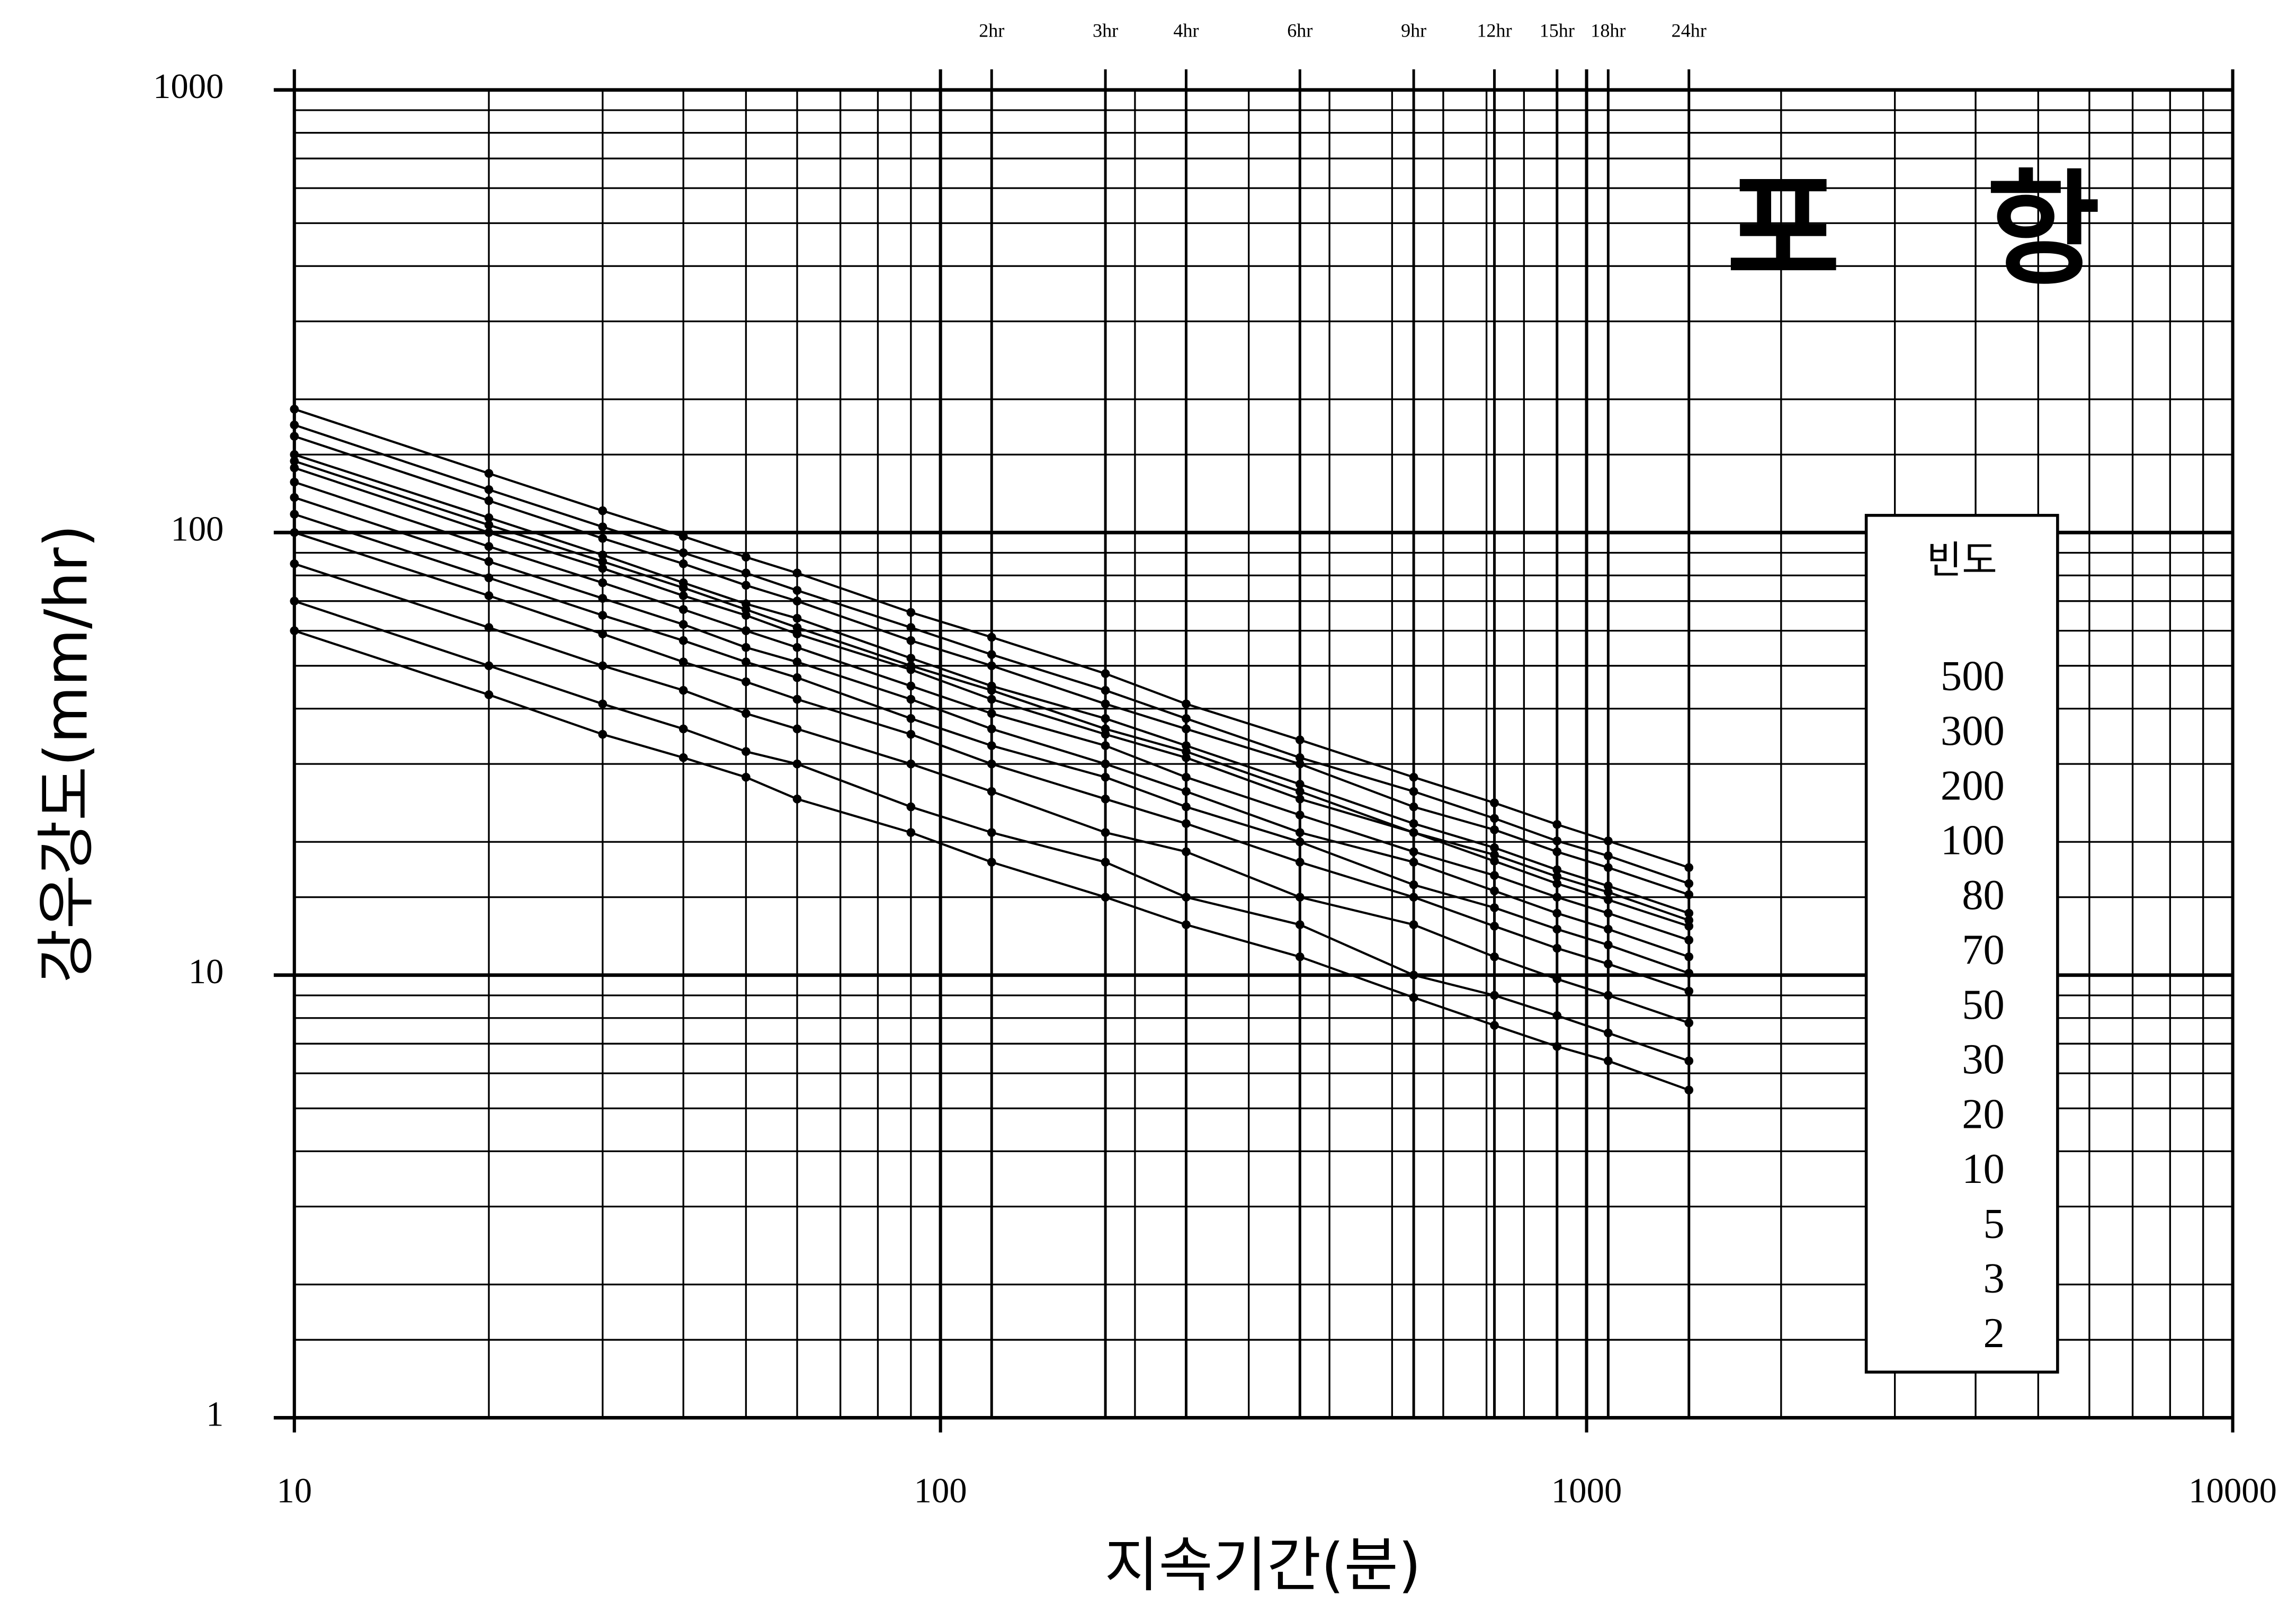  What do you see at coordinates (67, 753) in the screenshot?
I see `y-axis-label: 강우강도(mm/hr)` at bounding box center [67, 753].